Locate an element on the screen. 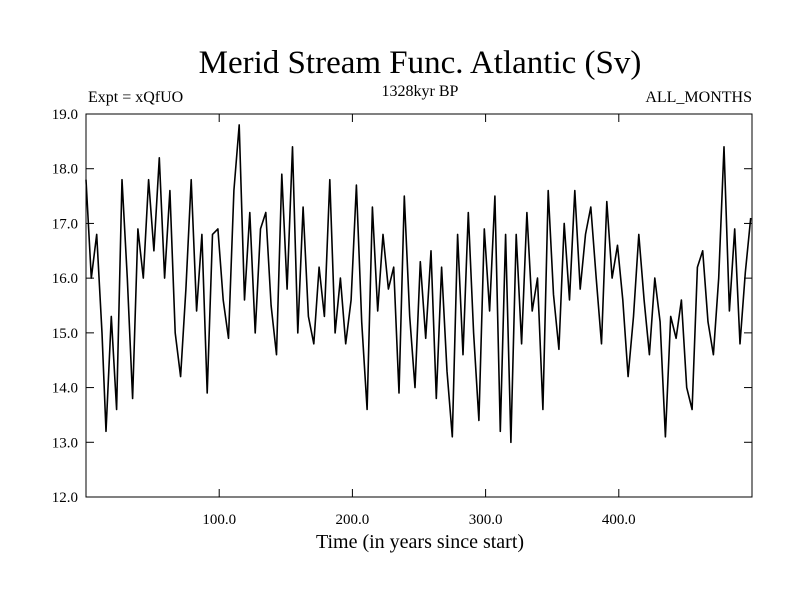 The height and width of the screenshot is (600, 800). y-tick-label: 13.0 is located at coordinates (65, 443).